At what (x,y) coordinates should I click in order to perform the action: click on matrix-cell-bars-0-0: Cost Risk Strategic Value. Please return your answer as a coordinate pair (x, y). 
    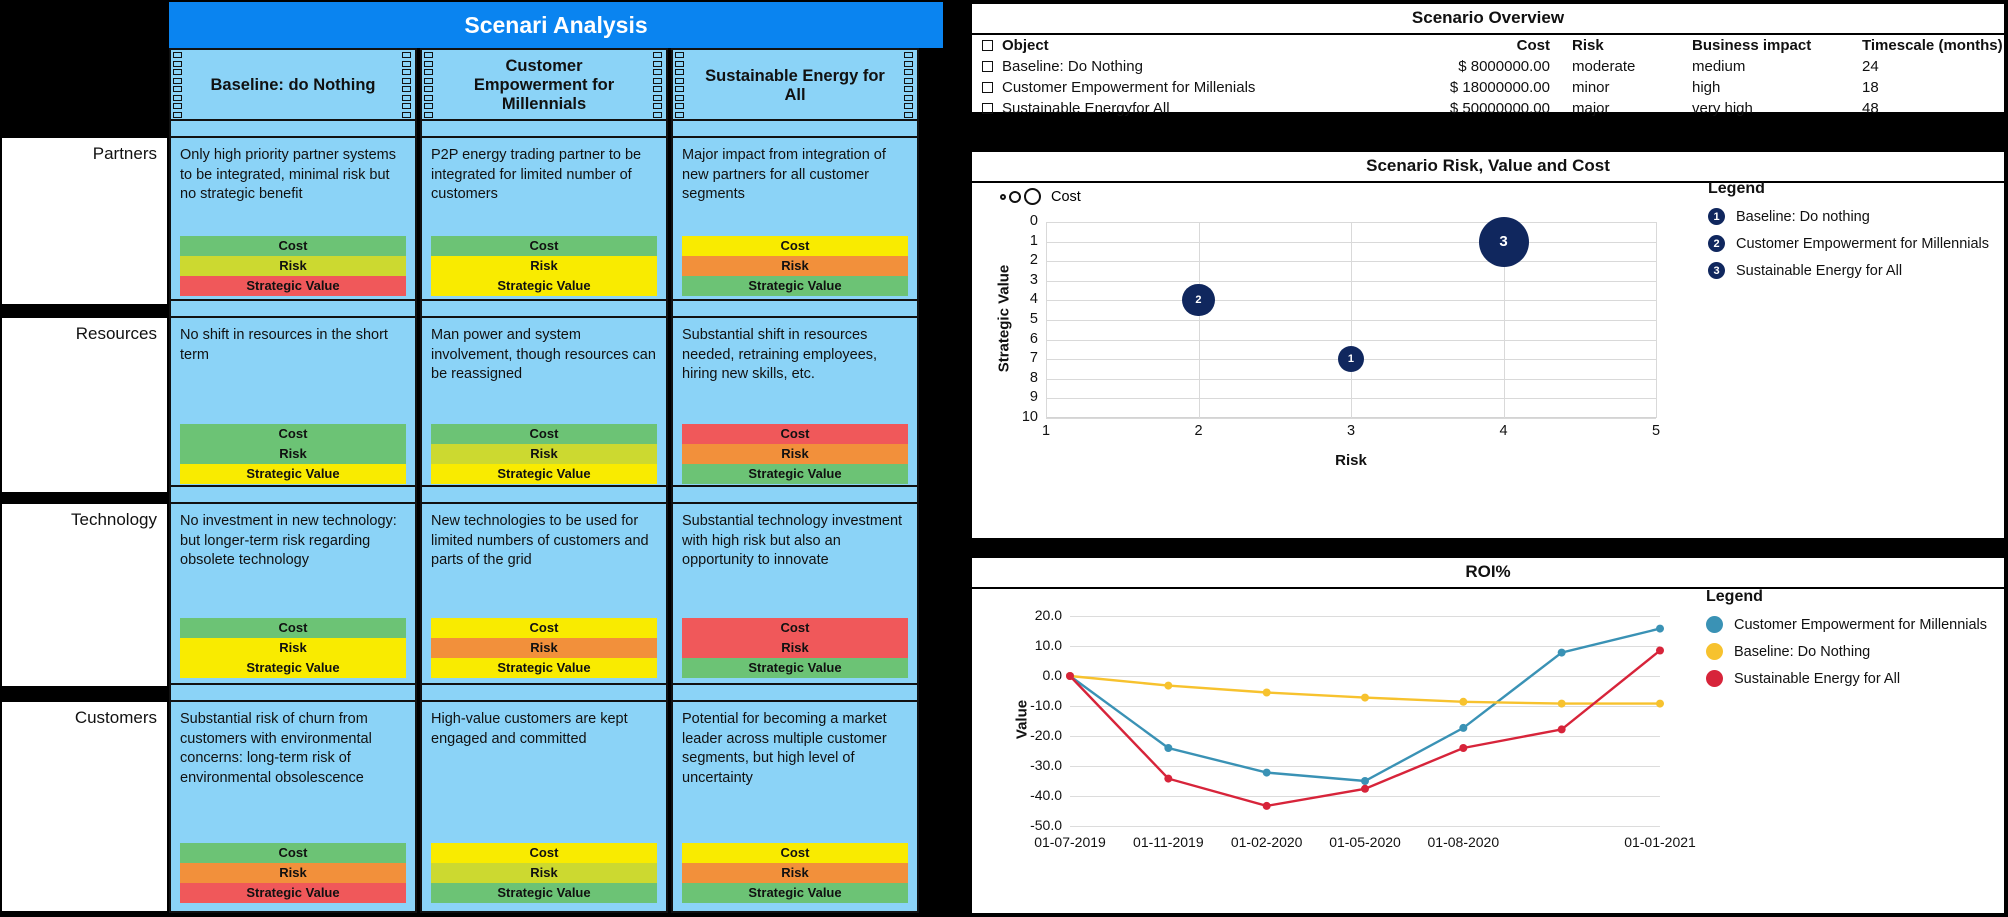
    Looking at the image, I should click on (293, 266).